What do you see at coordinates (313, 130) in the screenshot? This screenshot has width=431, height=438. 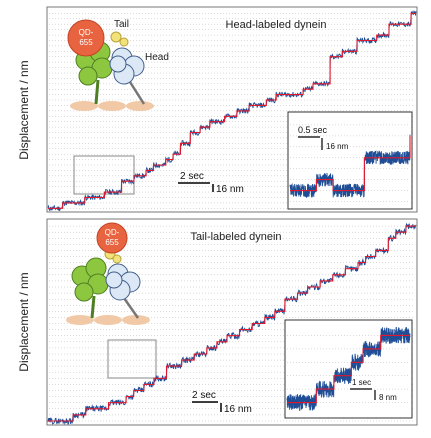 I see `inset-time-scale-label: 0.5 sec` at bounding box center [313, 130].